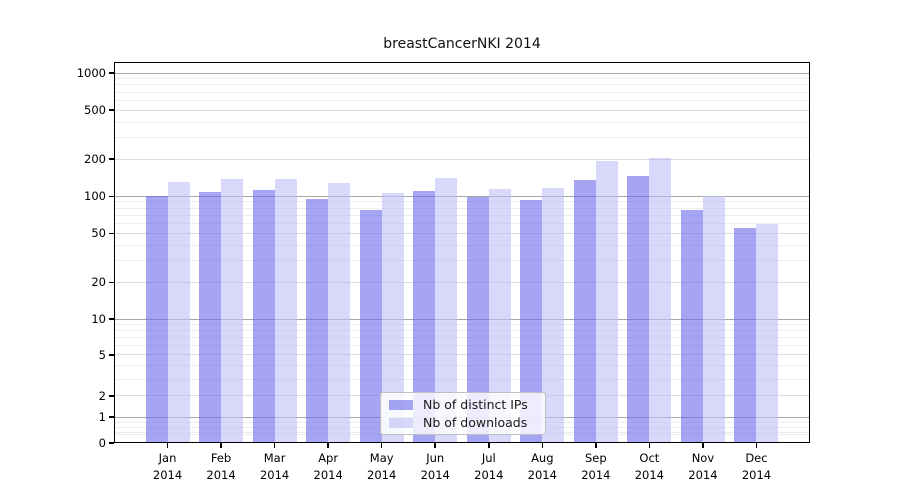  Describe the element at coordinates (102, 354) in the screenshot. I see `y-tick-label-5: 5` at that location.